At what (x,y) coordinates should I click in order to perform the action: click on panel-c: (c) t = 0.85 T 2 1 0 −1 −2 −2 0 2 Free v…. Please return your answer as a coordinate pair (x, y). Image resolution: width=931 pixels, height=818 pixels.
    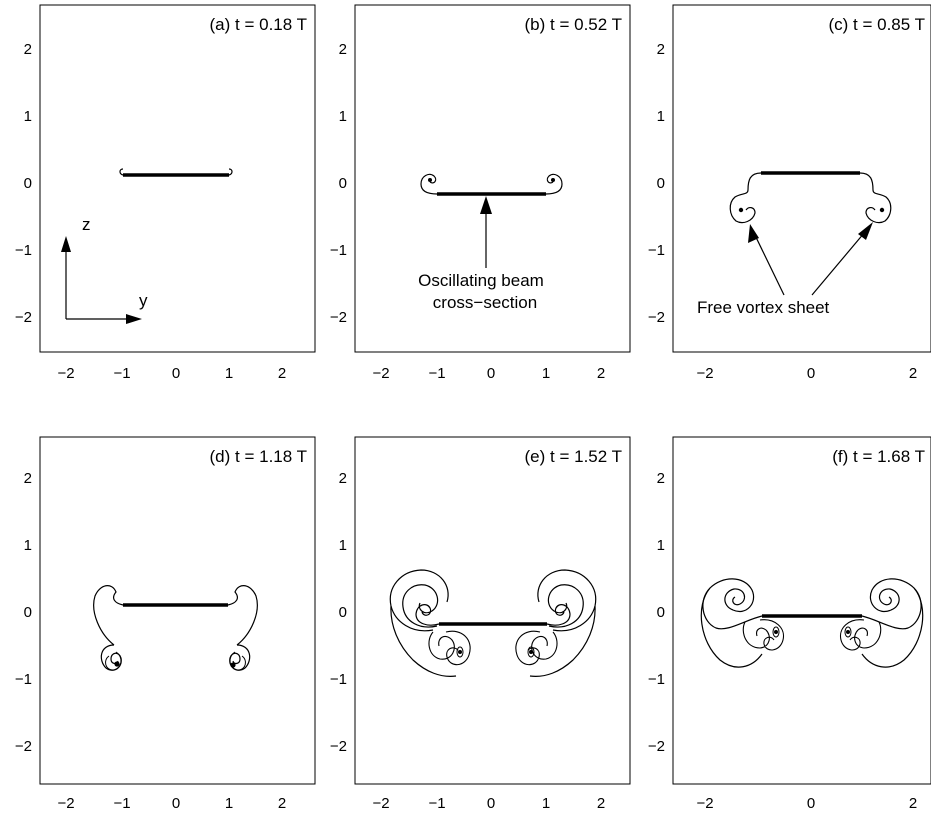
    Looking at the image, I should click on (789, 193).